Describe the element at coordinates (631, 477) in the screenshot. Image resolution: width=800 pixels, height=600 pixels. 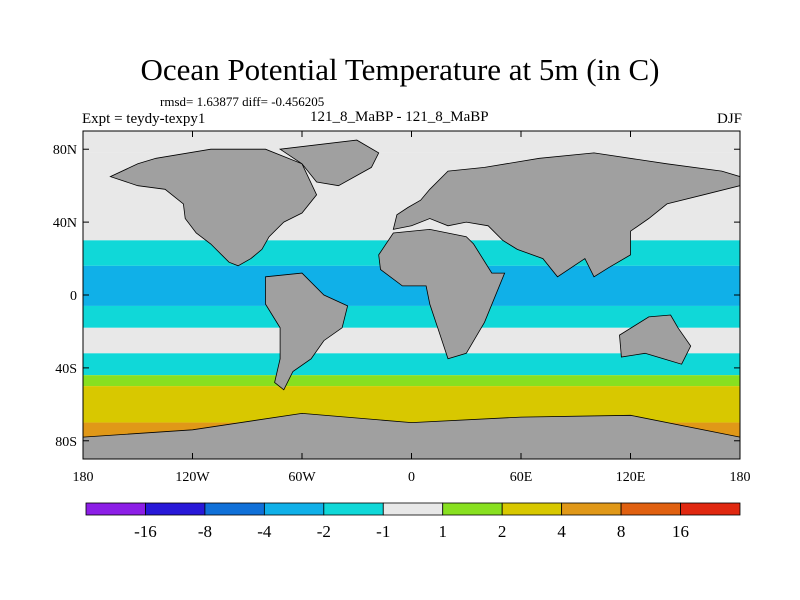
I see `lon-tick-label: 120E` at that location.